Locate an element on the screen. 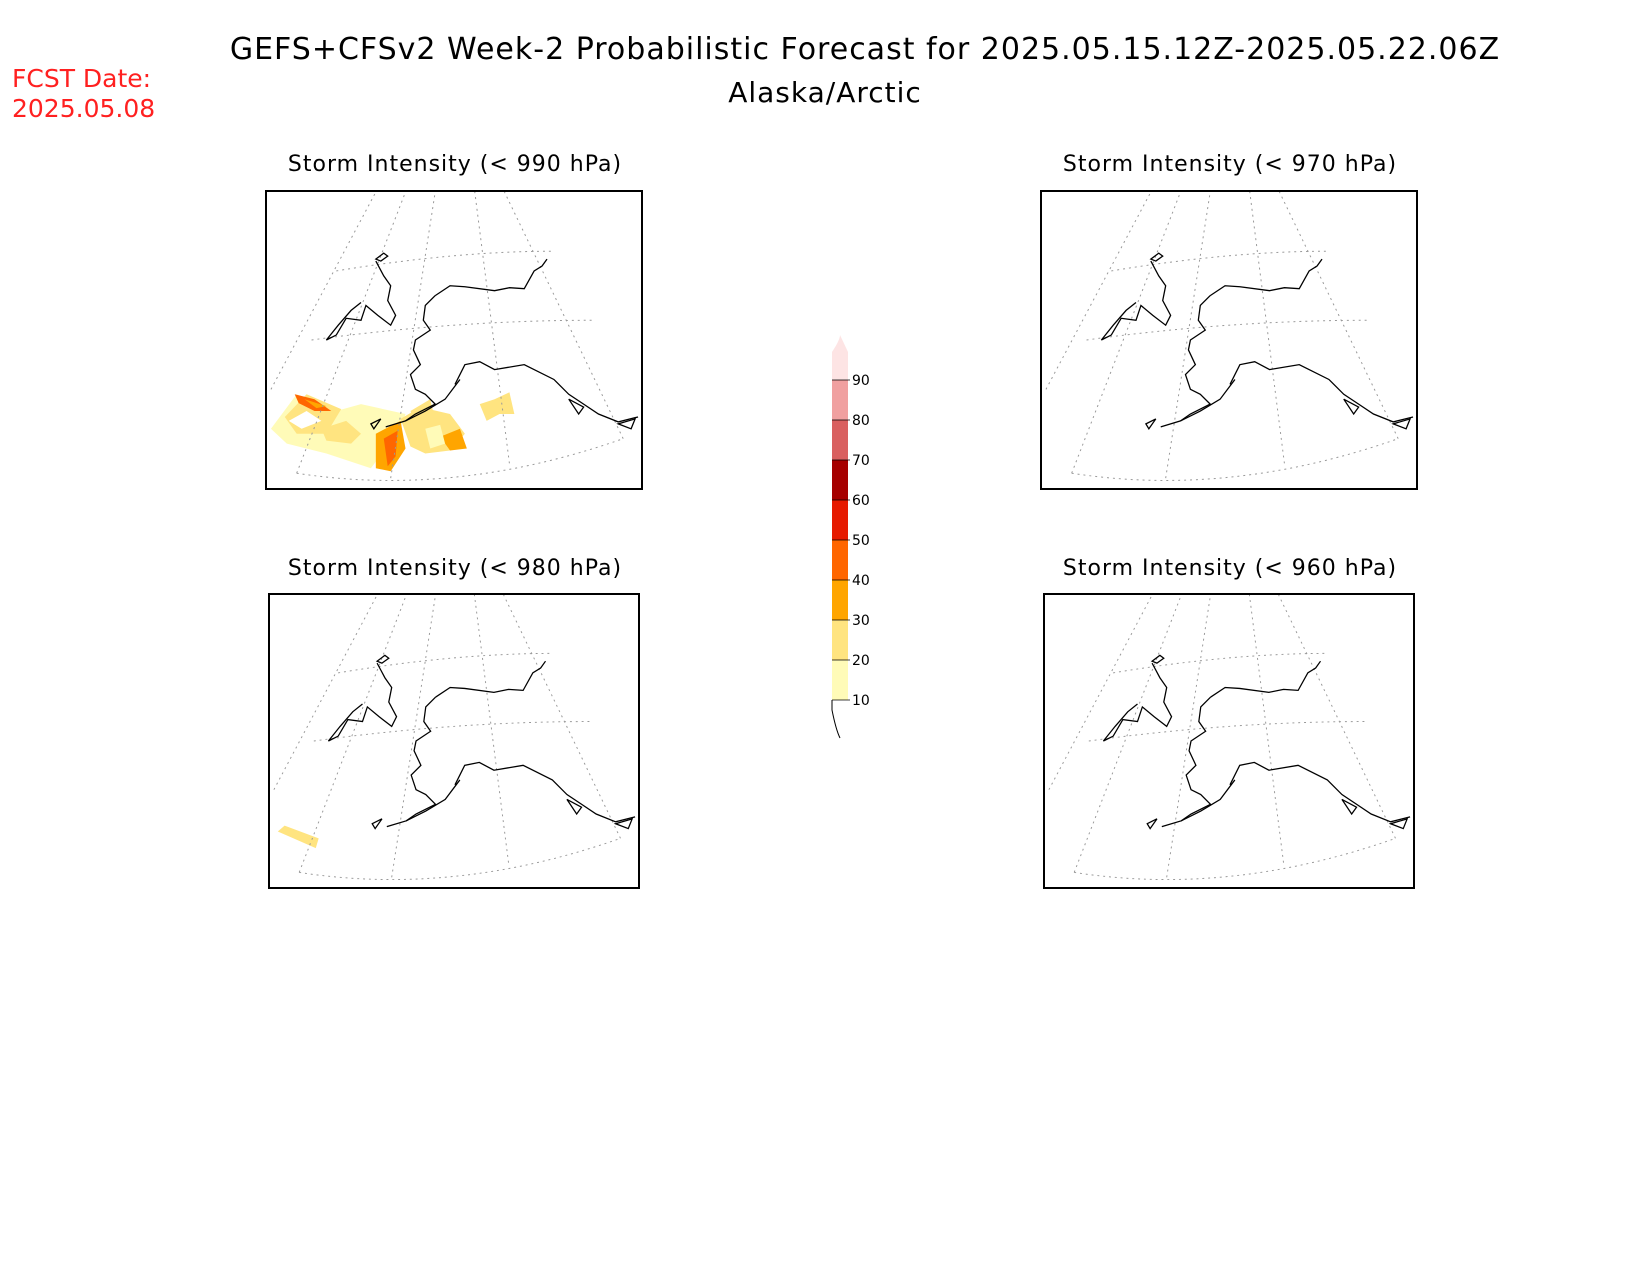 The image size is (1650, 1275). map-970-svg is located at coordinates (1229, 336).